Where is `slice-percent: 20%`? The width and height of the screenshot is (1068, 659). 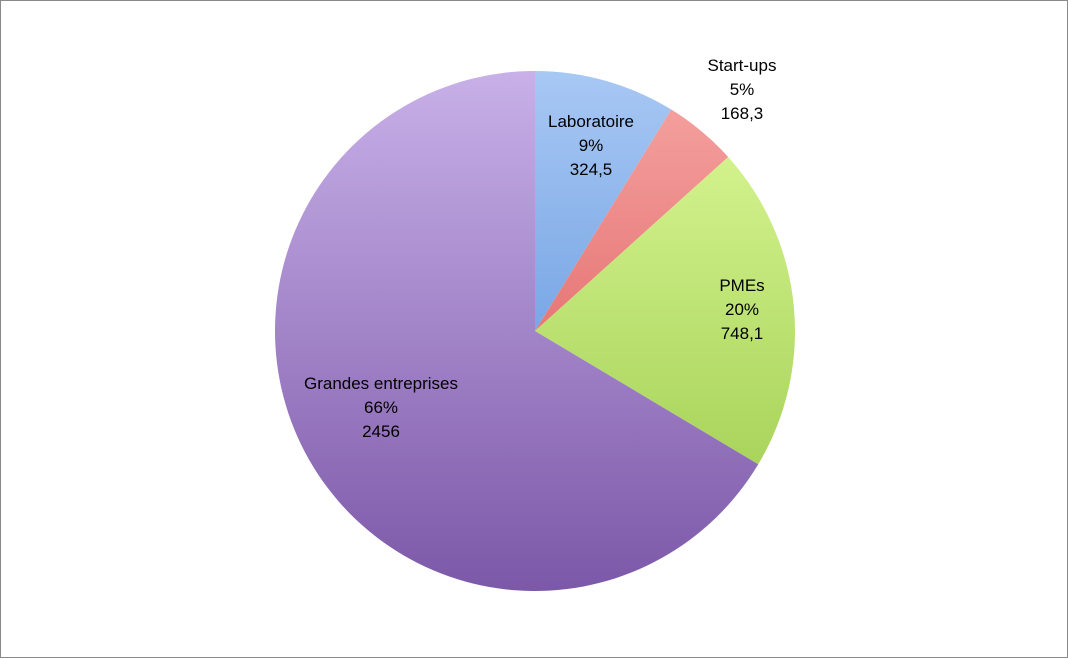
slice-percent: 20% is located at coordinates (742, 309).